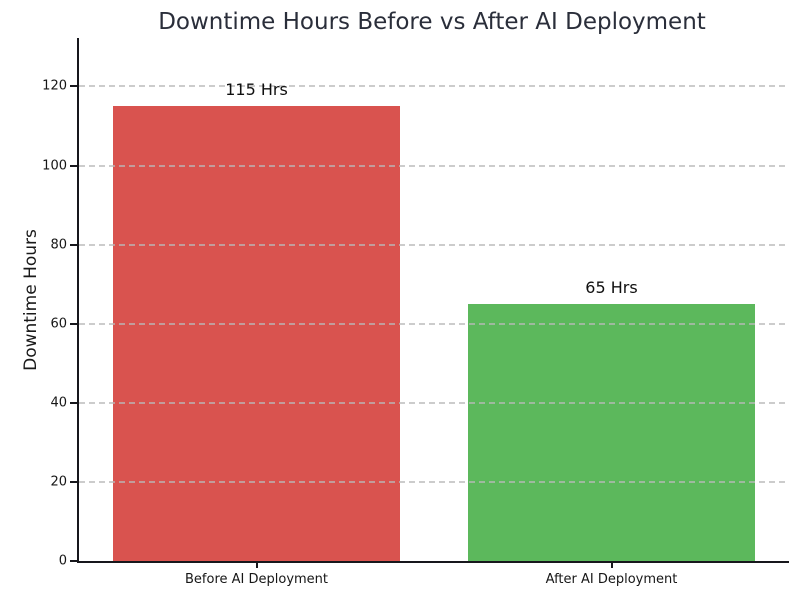 The height and width of the screenshot is (600, 800). What do you see at coordinates (31, 300) in the screenshot?
I see `y-axis-label: Downtime Hours` at bounding box center [31, 300].